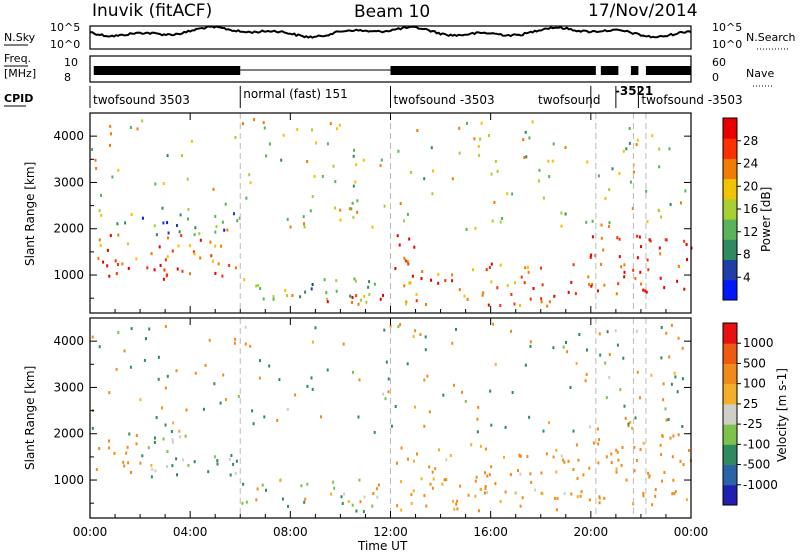 This screenshot has height=554, width=800. Describe the element at coordinates (68, 275) in the screenshot. I see `power-ytick-3: 1000` at that location.